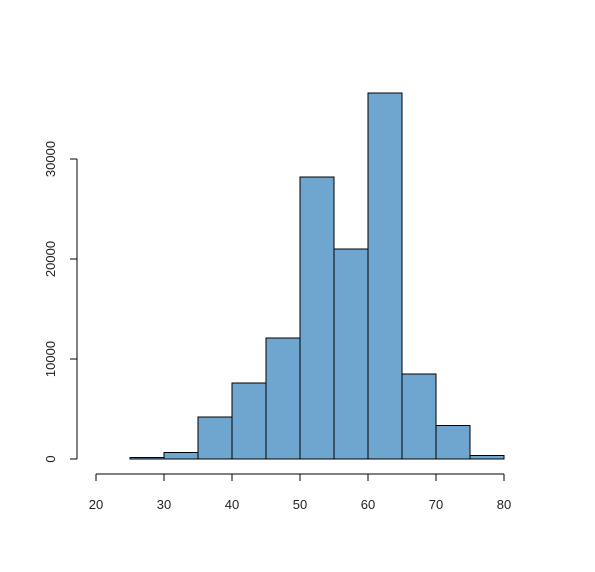 The width and height of the screenshot is (595, 572). What do you see at coordinates (232, 504) in the screenshot?
I see `x-tick-label: 40` at bounding box center [232, 504].